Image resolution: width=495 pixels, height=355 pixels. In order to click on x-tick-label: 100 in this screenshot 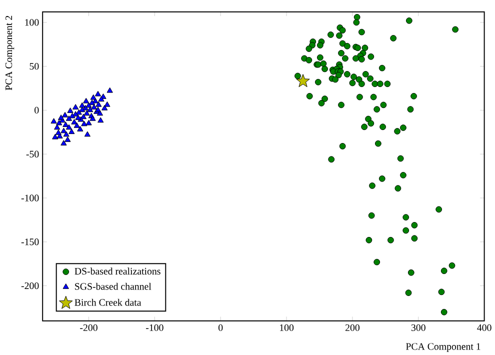, I will do `click(287, 327)`.